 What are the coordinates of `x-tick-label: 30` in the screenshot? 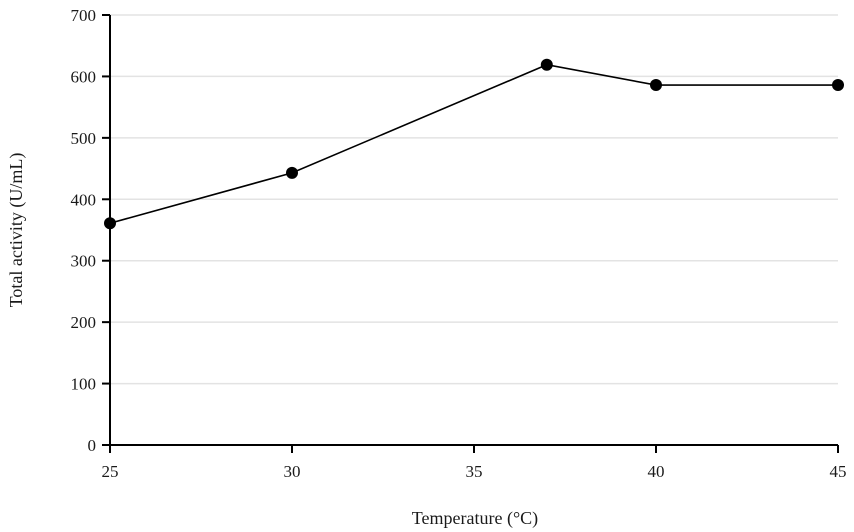 It's located at (292, 471).